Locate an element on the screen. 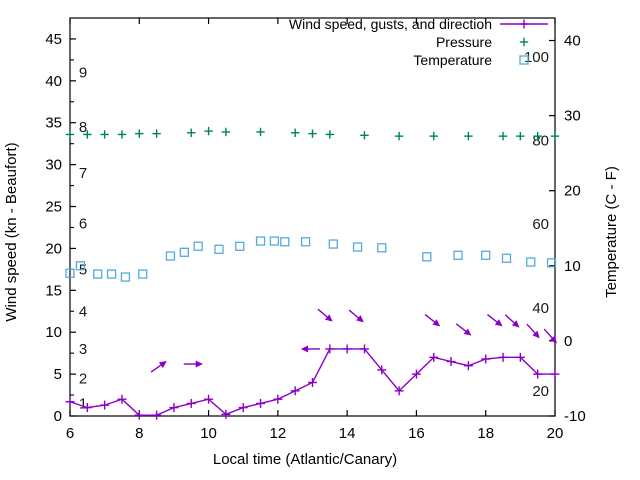 The image size is (640, 480). y2-axis-title: Temperature (C - F) is located at coordinates (611, 232).